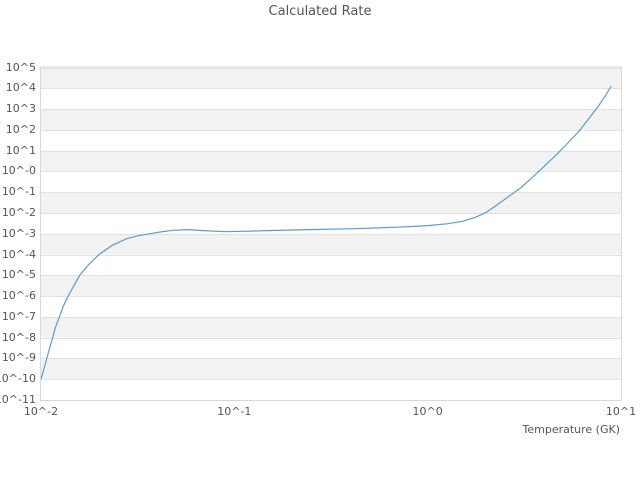 The image size is (640, 480). What do you see at coordinates (621, 411) in the screenshot?
I see `x-tick-label: 10^1` at bounding box center [621, 411].